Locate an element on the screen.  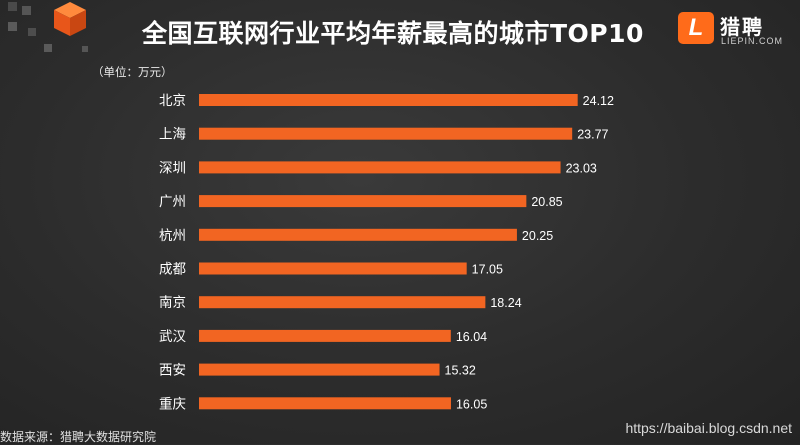
logo-name: 猎聘 is located at coordinates (742, 27).